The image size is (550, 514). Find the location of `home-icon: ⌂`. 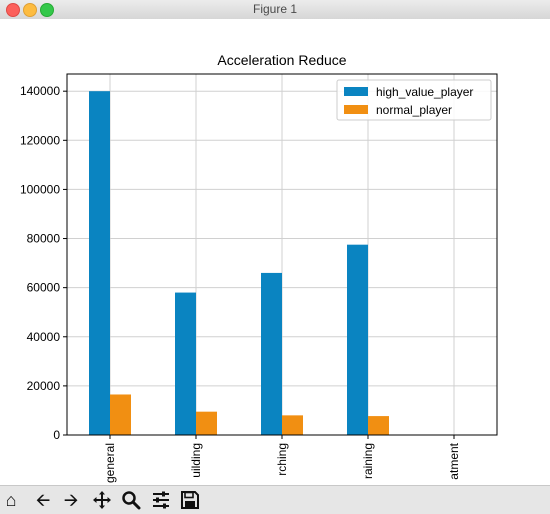

home-icon: ⌂ is located at coordinates (11, 500).